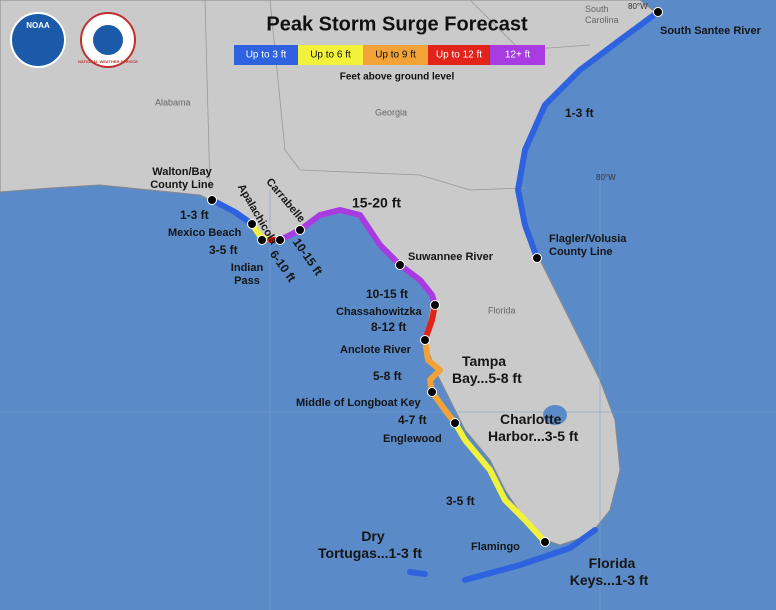 This screenshot has width=776, height=610. I want to click on legend-label: 12+ ft, so click(518, 55).